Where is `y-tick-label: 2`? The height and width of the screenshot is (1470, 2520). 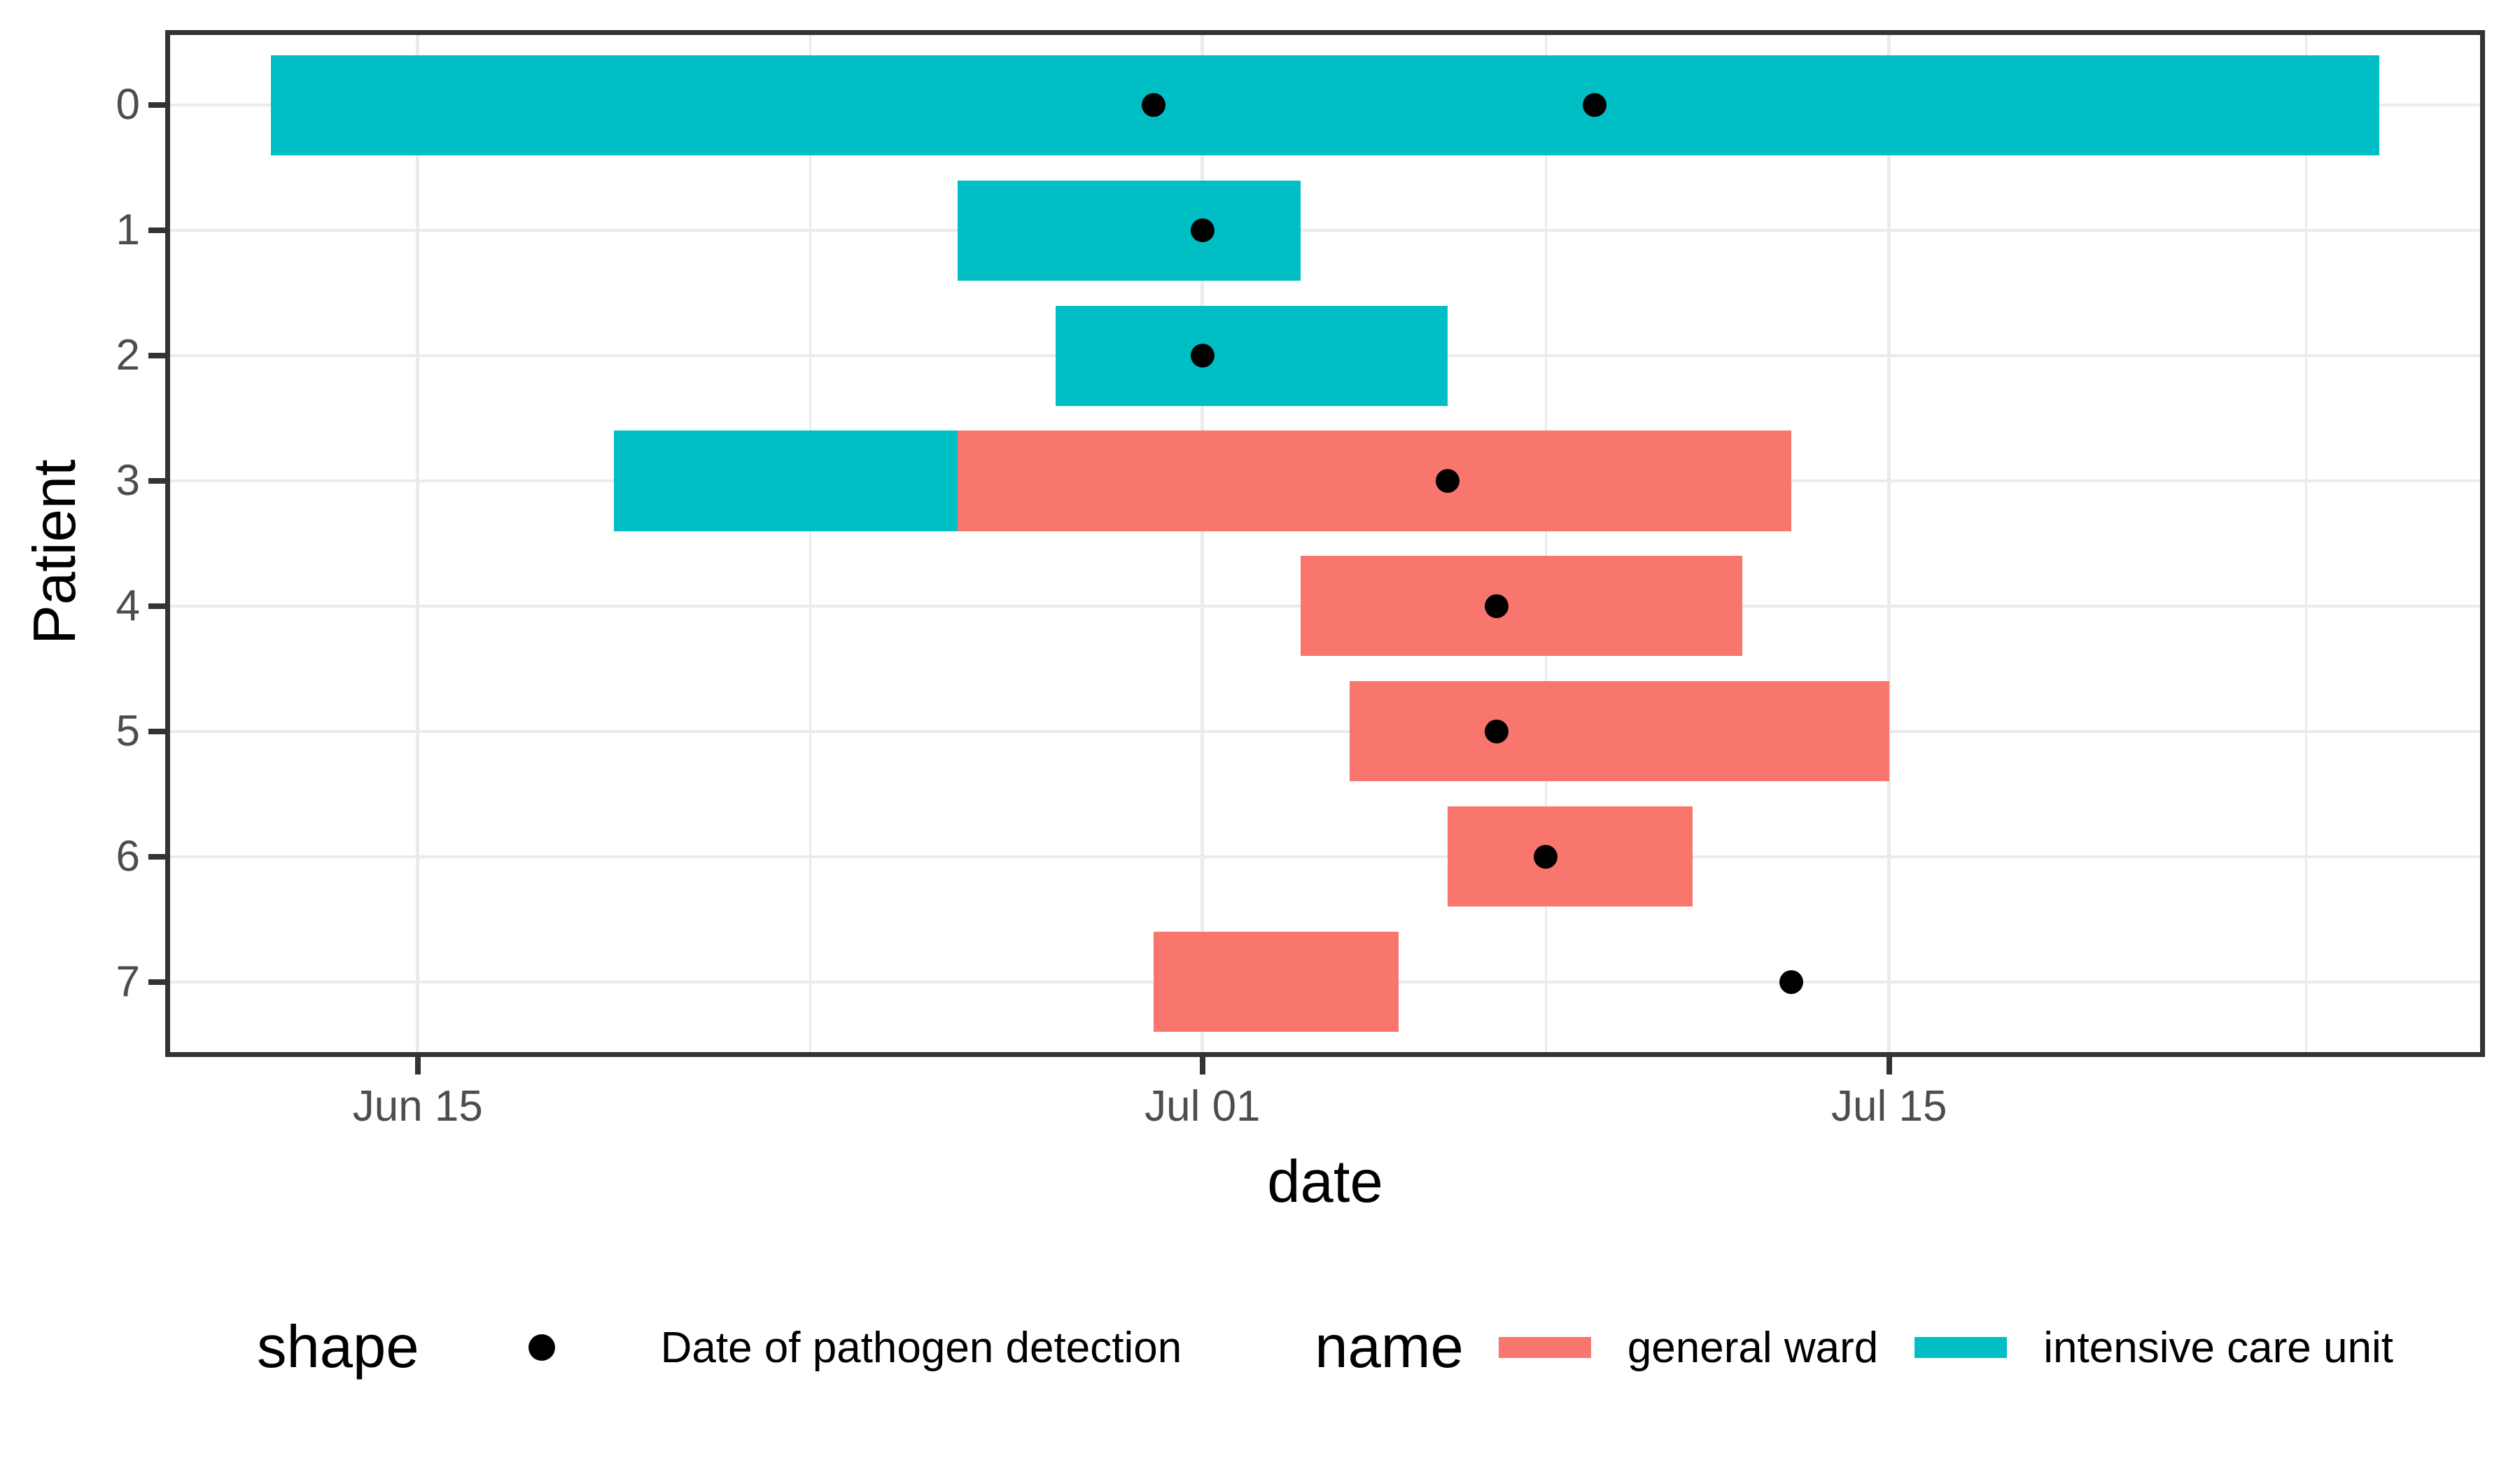 y-tick-label: 2 is located at coordinates (127, 355).